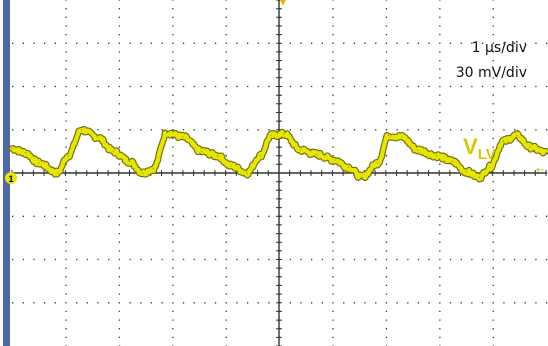 The height and width of the screenshot is (346, 548). I want to click on trigger-level-arrow-icon: ←, so click(540, 170).